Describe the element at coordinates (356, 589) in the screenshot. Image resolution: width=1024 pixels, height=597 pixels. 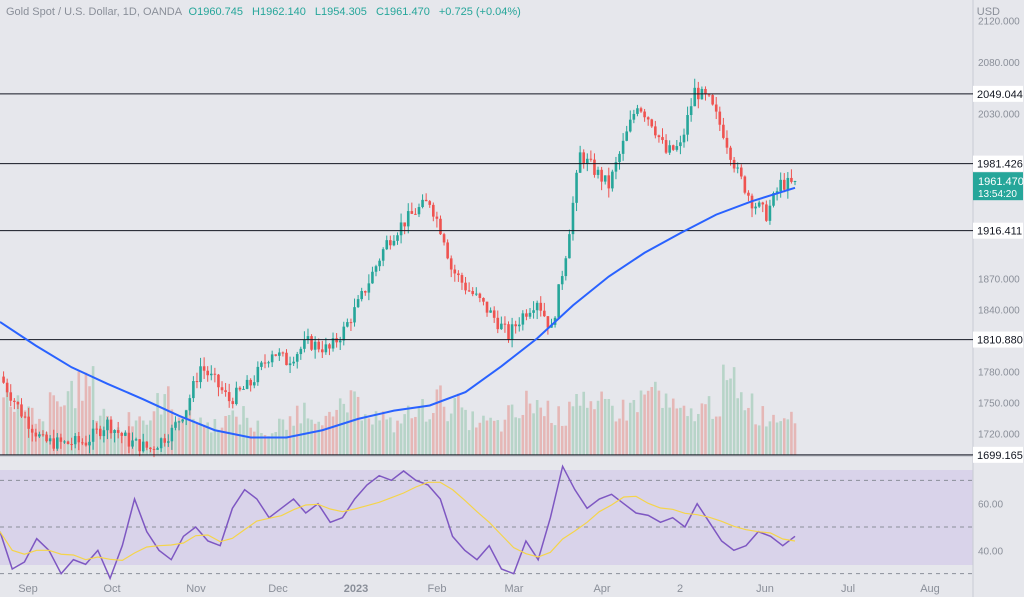
I see `time-tick-label: 2023` at that location.